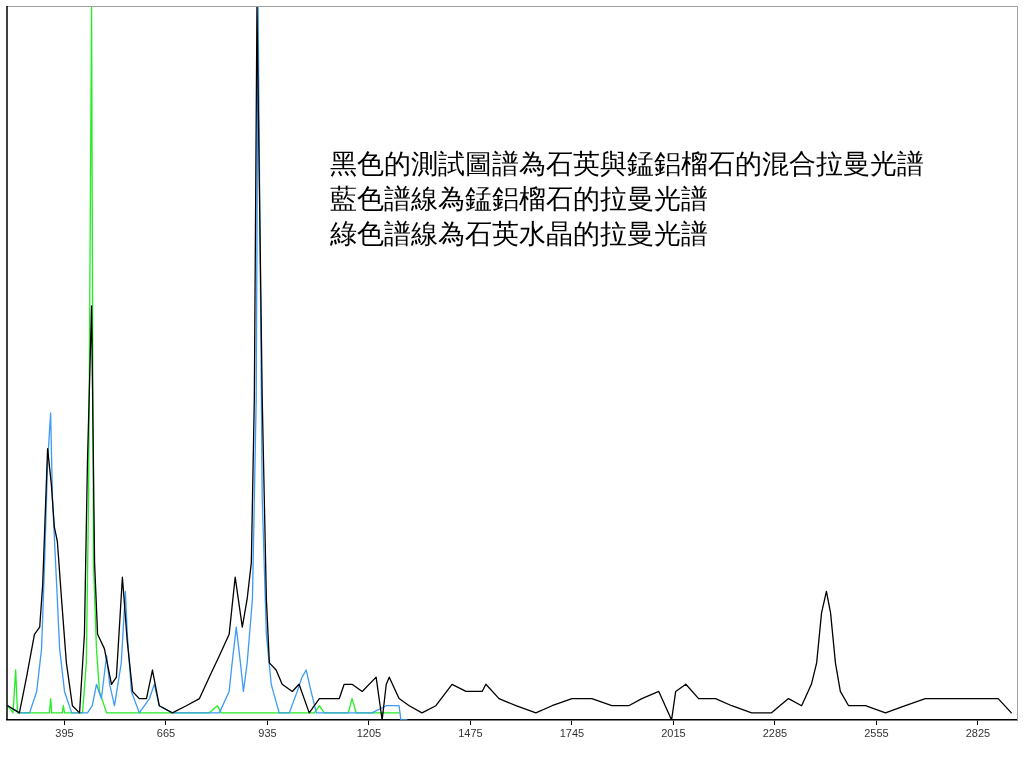 This screenshot has height=757, width=1032. What do you see at coordinates (369, 732) in the screenshot?
I see `x-tick-label: 1205` at bounding box center [369, 732].